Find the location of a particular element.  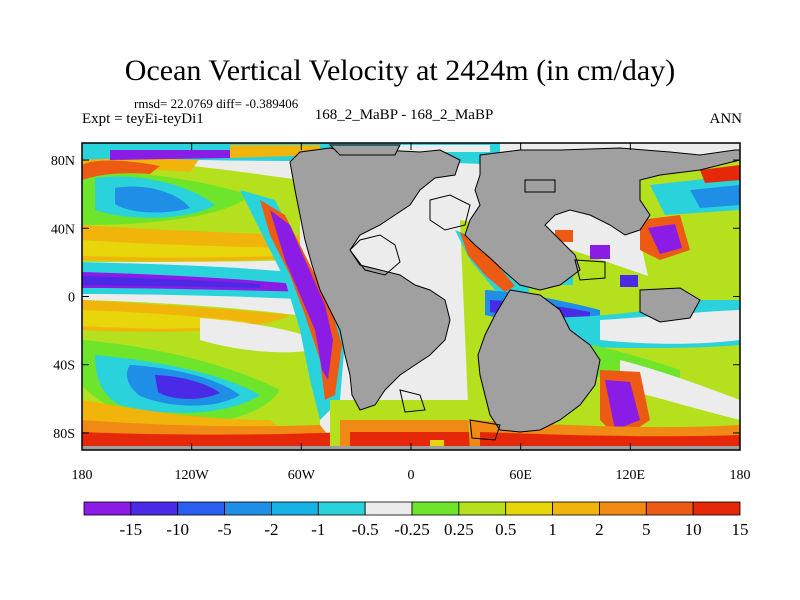

colorbar-label: -5 is located at coordinates (224, 529).